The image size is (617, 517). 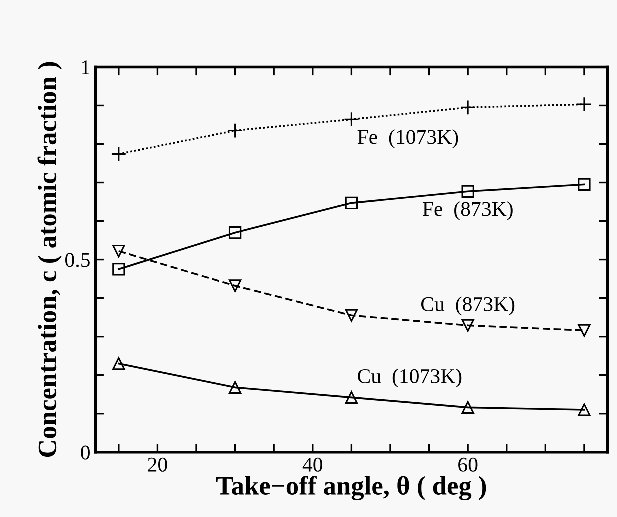 I want to click on x-axis-title: Take−off angle, θ ( deg ), so click(x=351, y=488).